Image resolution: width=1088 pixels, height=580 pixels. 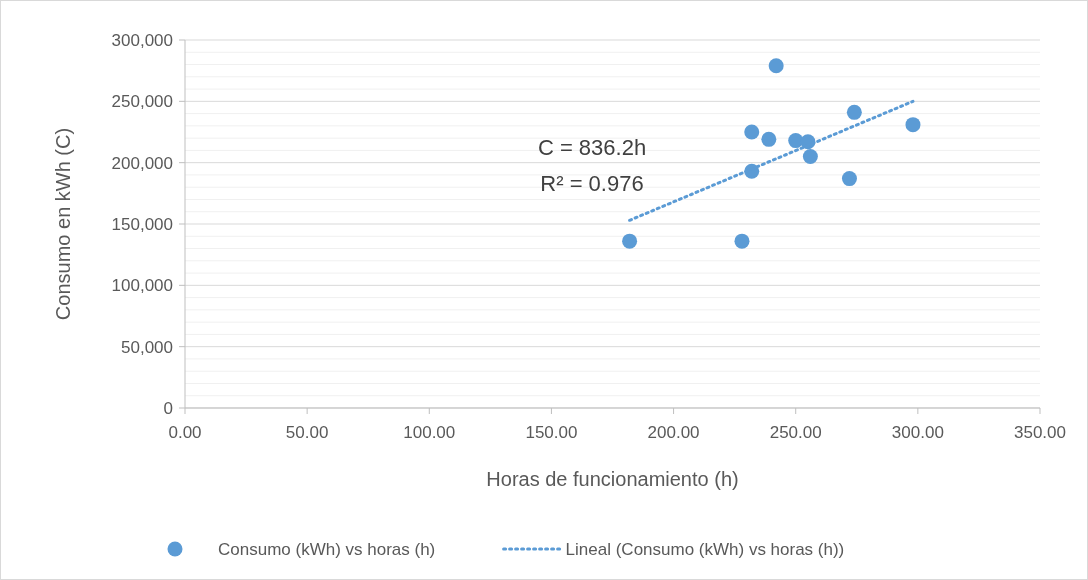 I want to click on x-tick-label: 150.00, so click(x=551, y=432).